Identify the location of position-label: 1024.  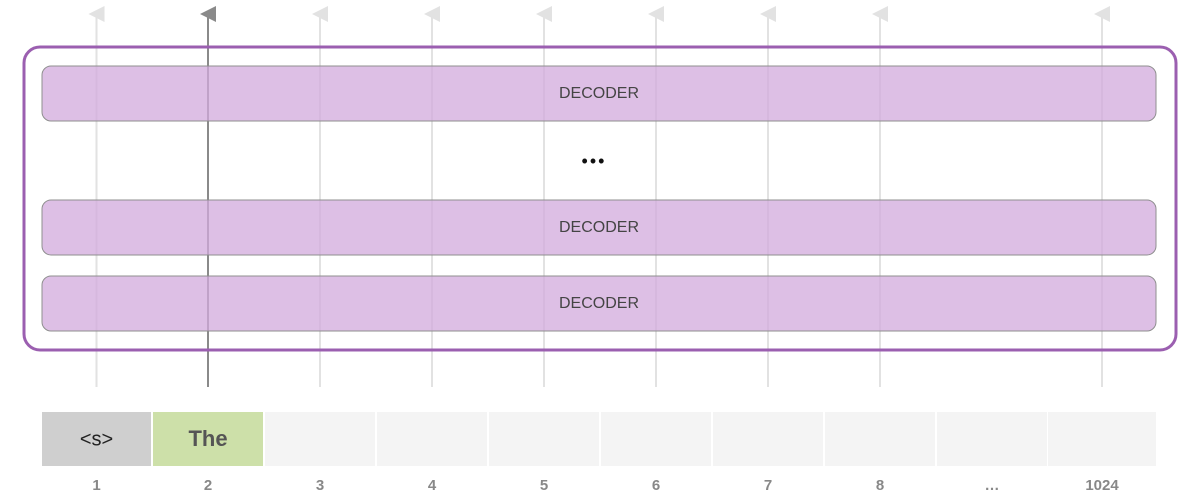
(1102, 485).